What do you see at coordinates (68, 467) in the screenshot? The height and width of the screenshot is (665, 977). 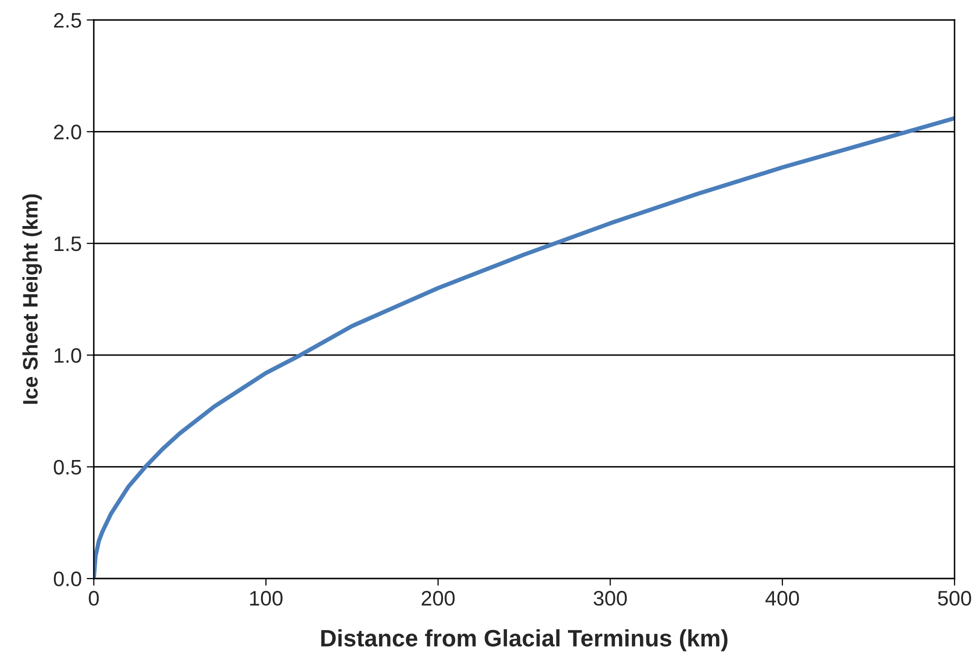 I see `y-tick-label: 0.5` at bounding box center [68, 467].